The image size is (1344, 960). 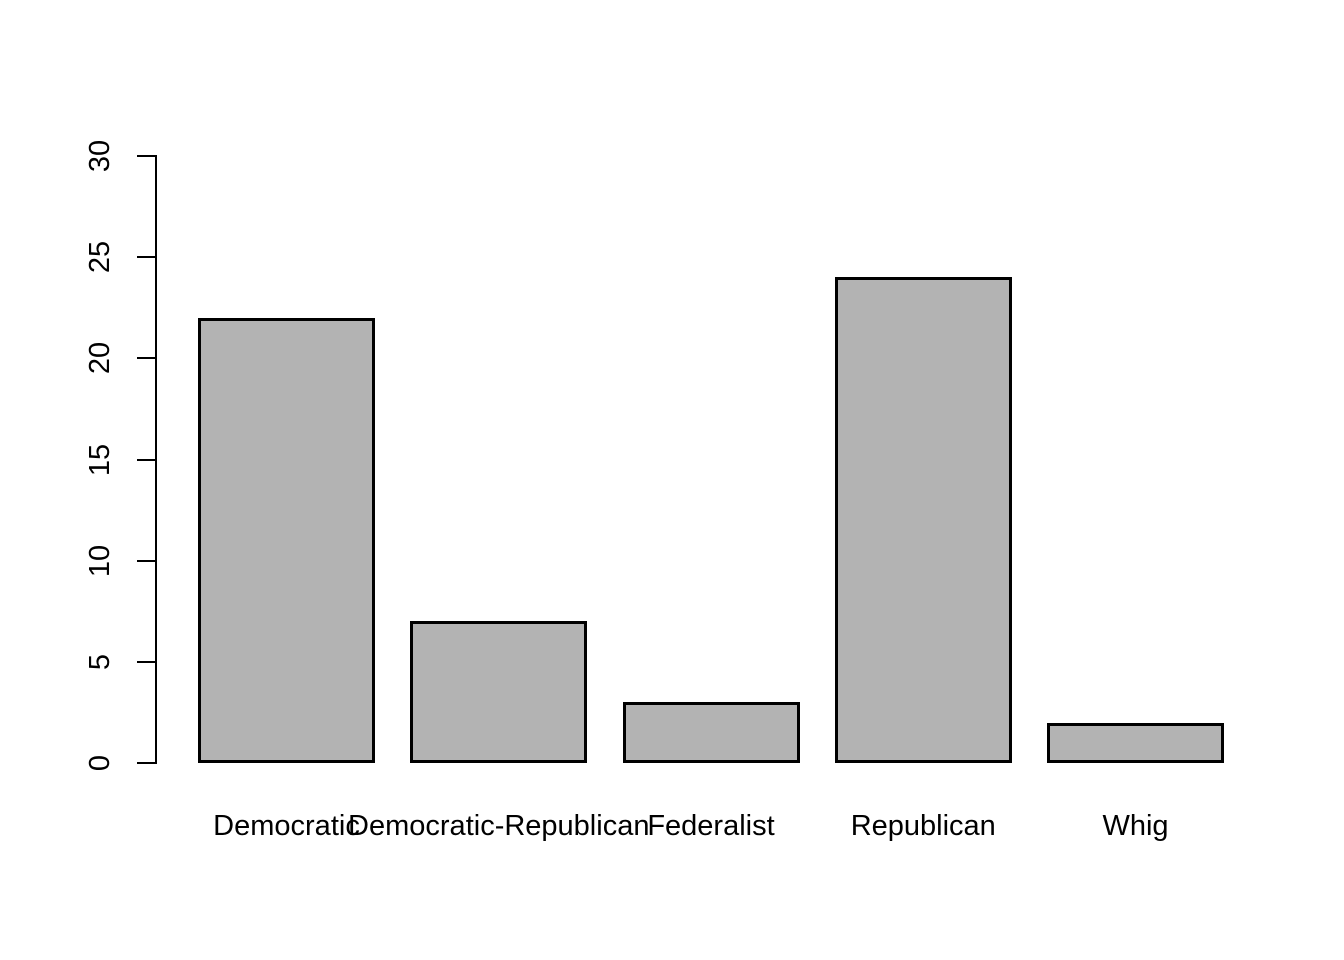 I want to click on bar-whig, so click(x=1135, y=742).